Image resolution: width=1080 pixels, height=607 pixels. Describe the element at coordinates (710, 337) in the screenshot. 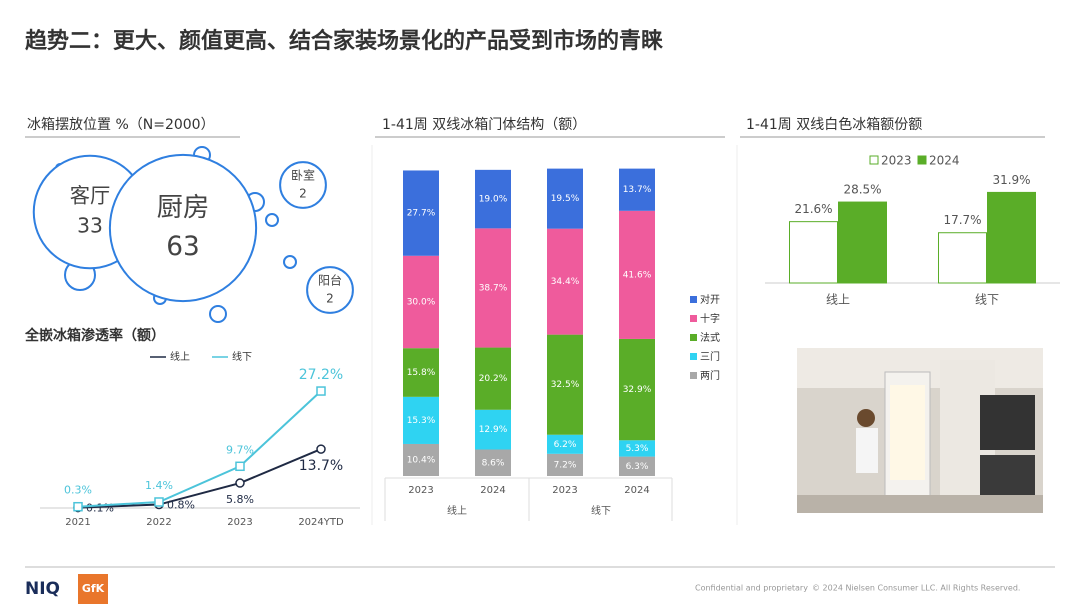

I see `legend-label: 法式` at that location.